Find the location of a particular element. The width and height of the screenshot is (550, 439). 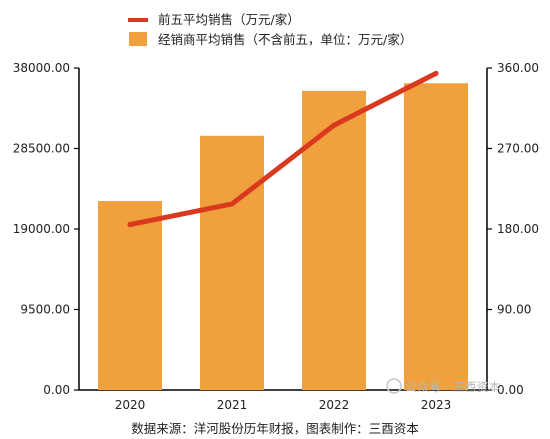

x-tick-label: 2022 is located at coordinates (334, 405).